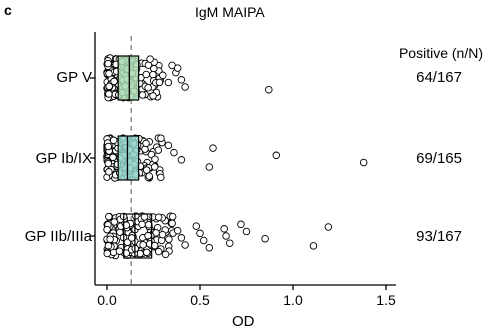 Image resolution: width=487 pixels, height=335 pixels. What do you see at coordinates (74, 77) in the screenshot?
I see `category-label-gp-v: GP V` at bounding box center [74, 77].